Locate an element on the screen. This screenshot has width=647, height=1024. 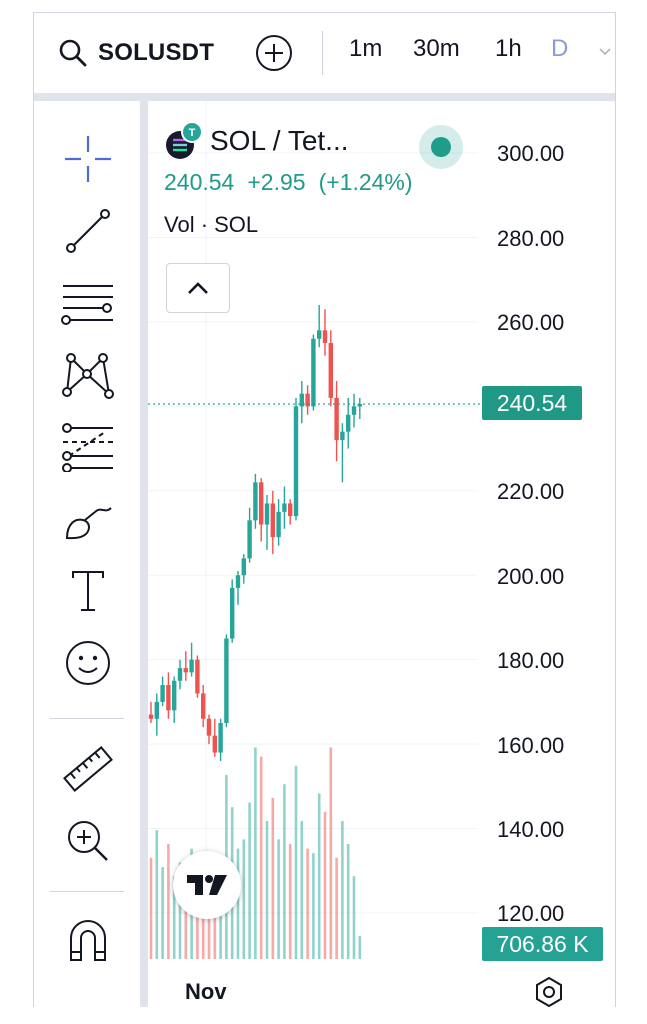
fib-icon is located at coordinates (87, 447).